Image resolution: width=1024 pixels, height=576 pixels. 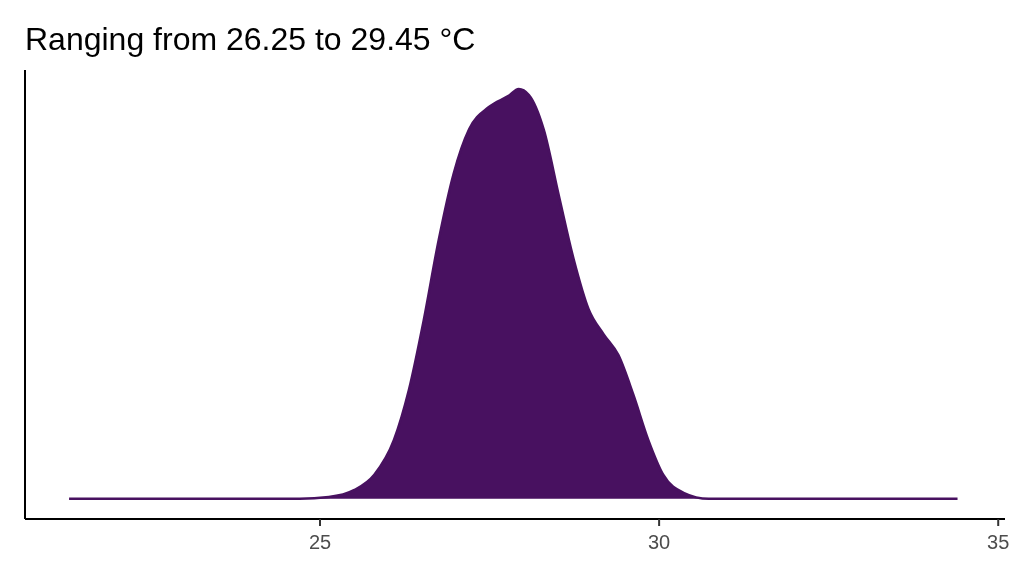 I want to click on x-tick-label: 30, so click(x=659, y=542).